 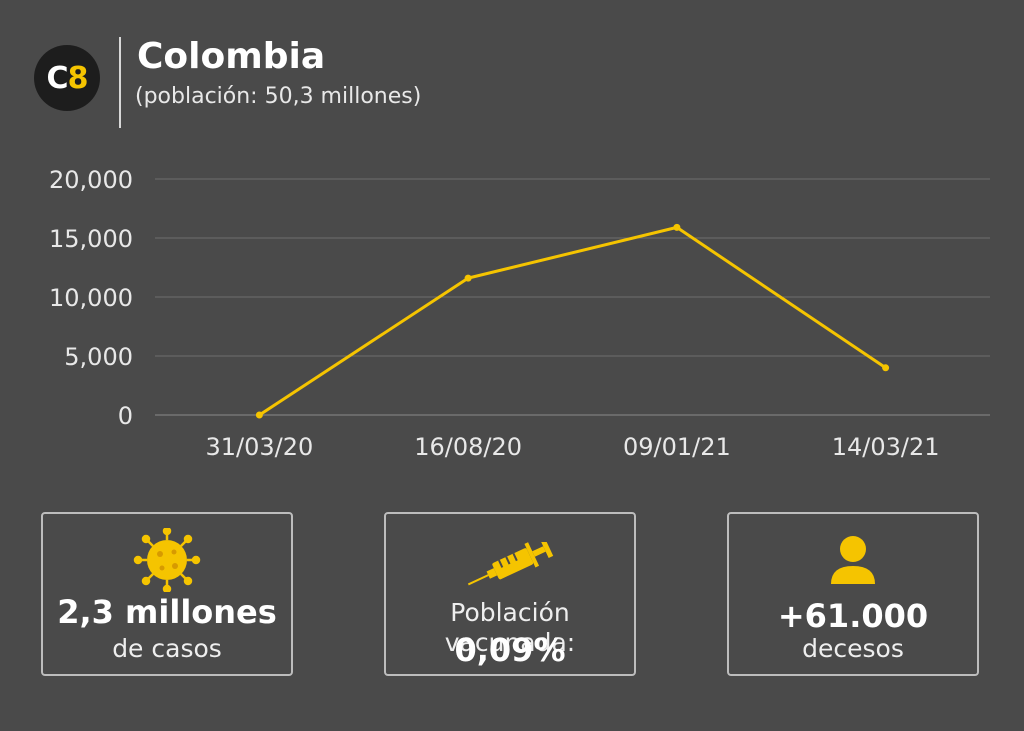 What do you see at coordinates (510, 594) in the screenshot?
I see `vaccinated-card: Población vacunada: 0,09%` at bounding box center [510, 594].